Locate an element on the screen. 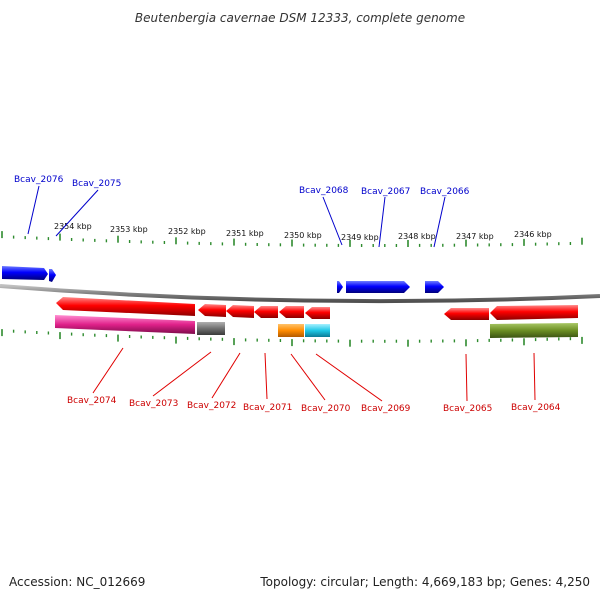 The height and width of the screenshot is (600, 600). genome-backbone is located at coordinates (300, 294).